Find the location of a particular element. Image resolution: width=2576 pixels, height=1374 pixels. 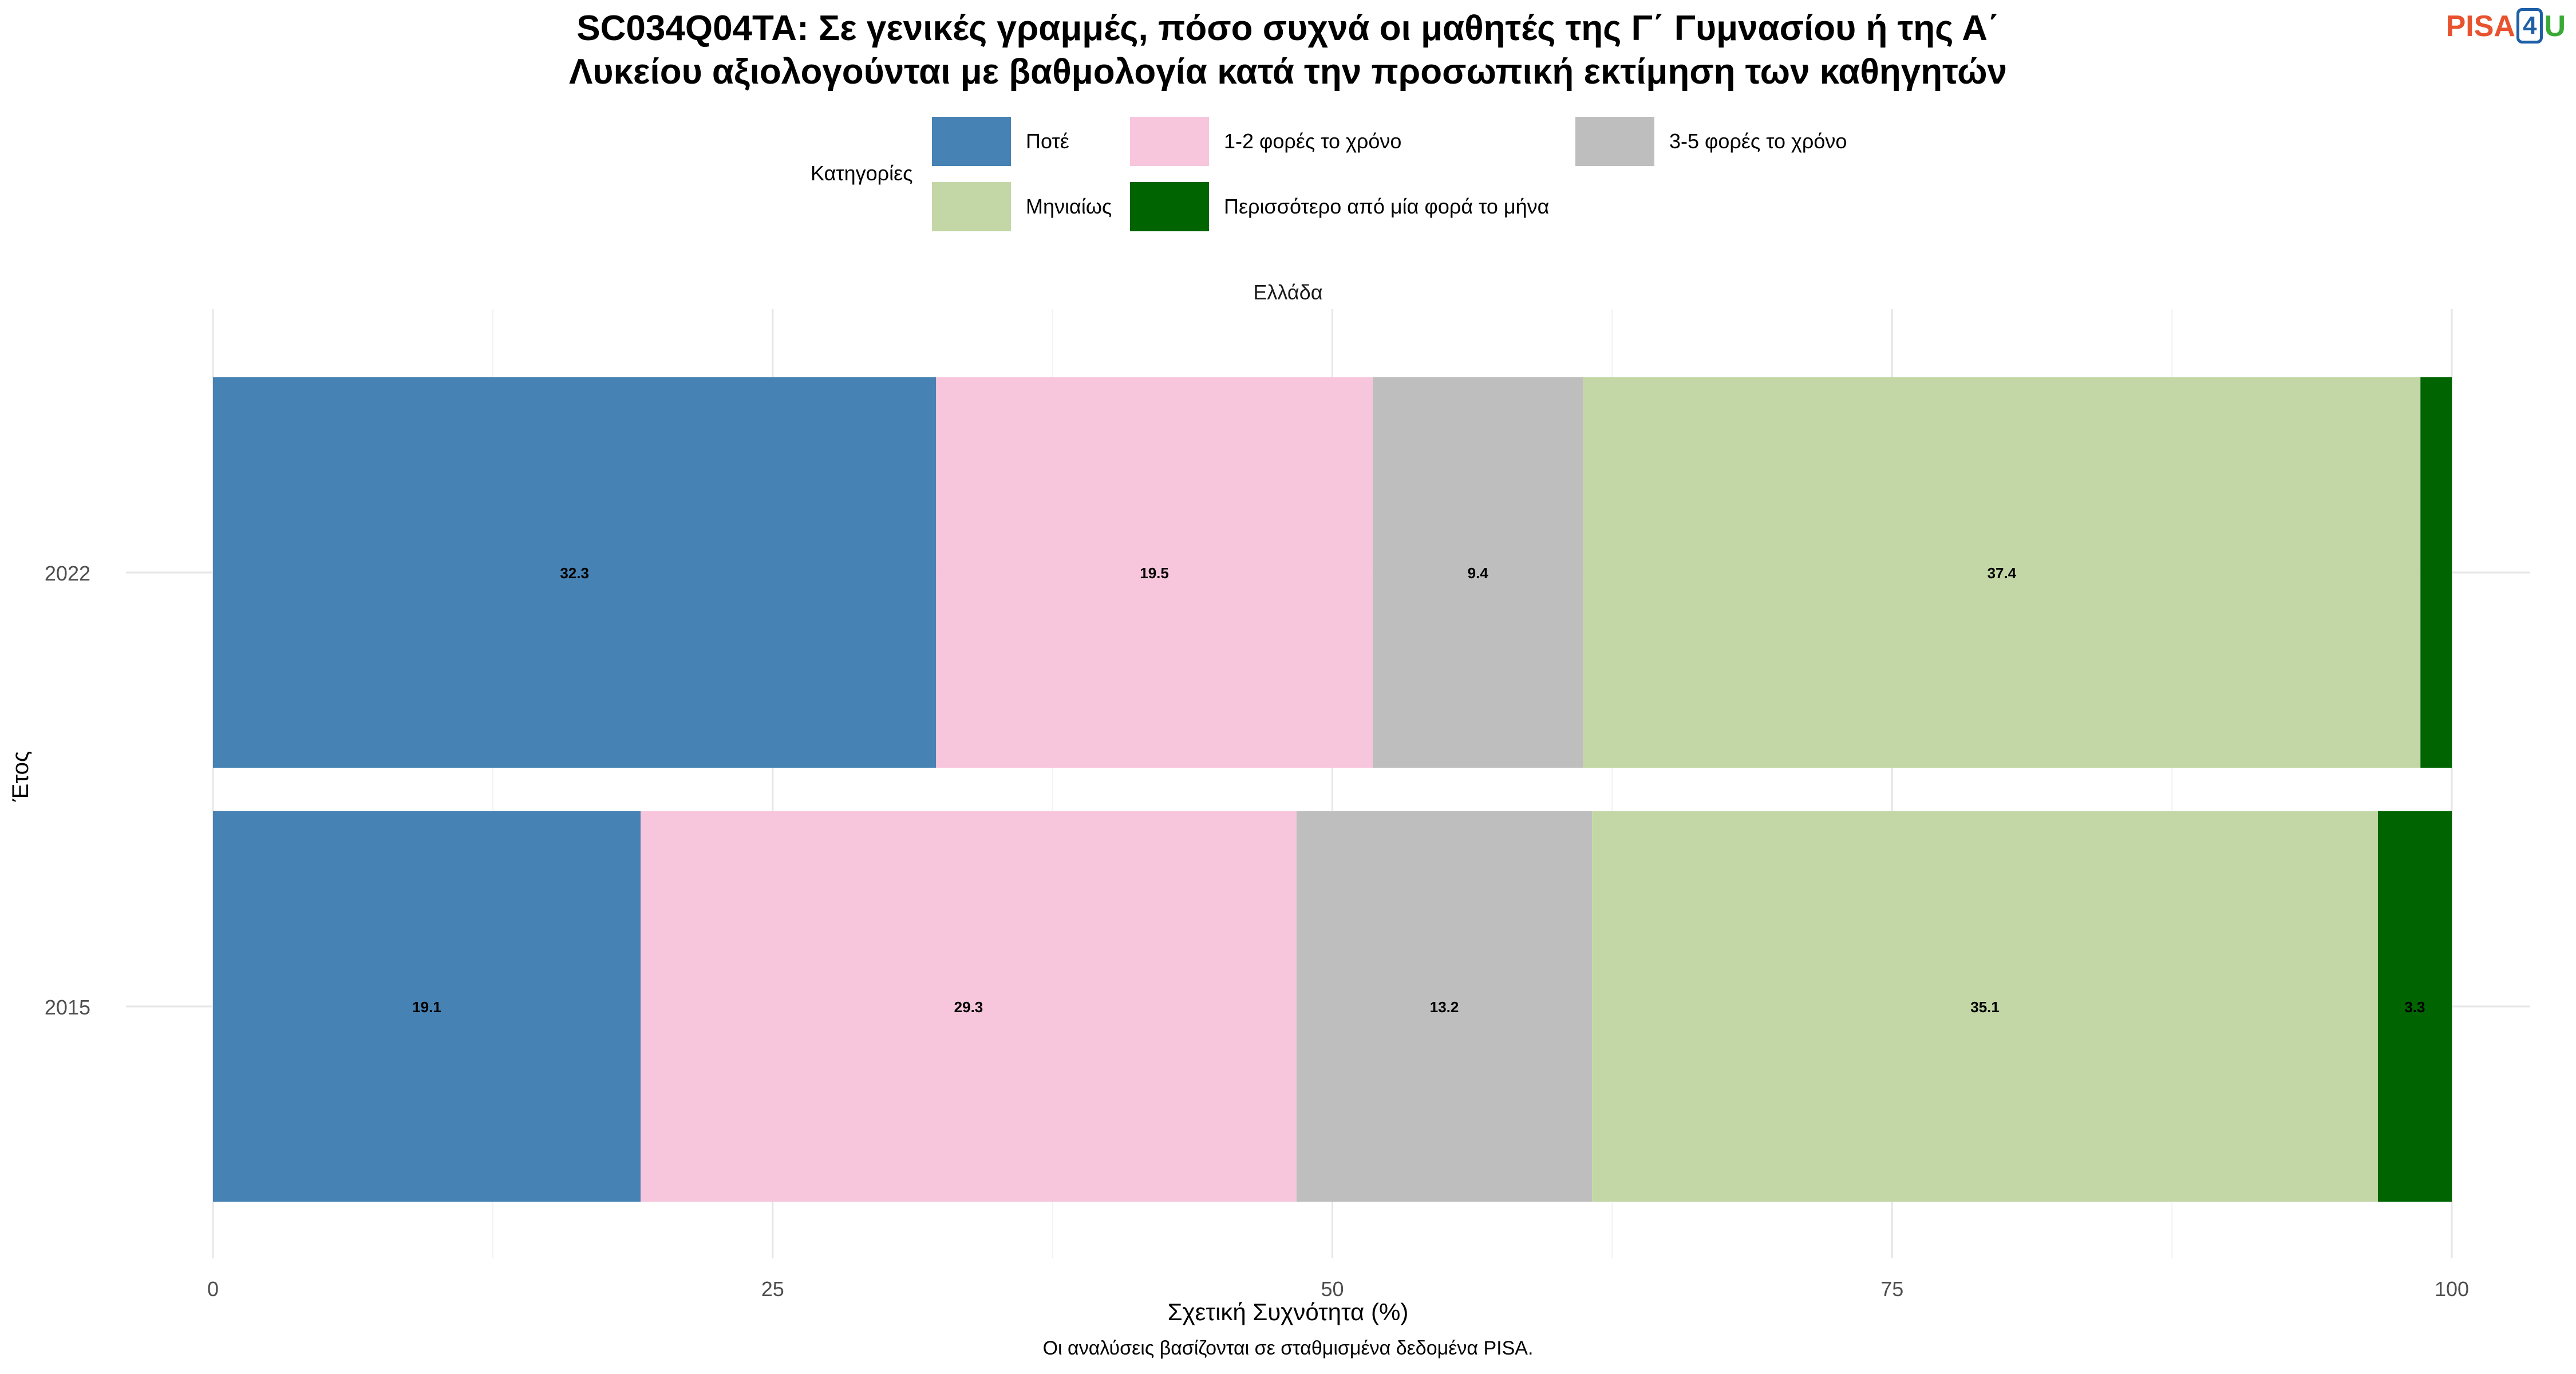

logo-pisa-text: PISA is located at coordinates (2480, 27).